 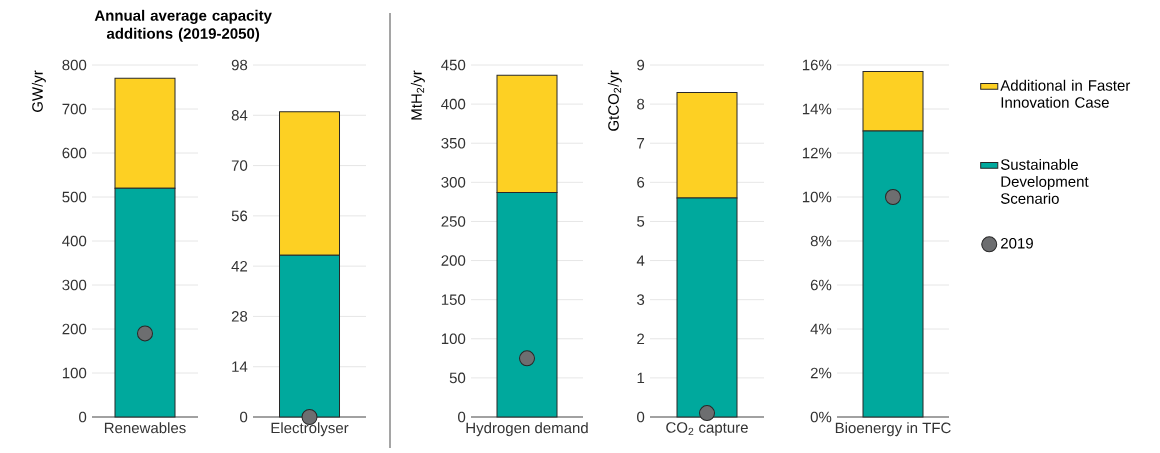 I want to click on y-tick-label: 800, so click(x=74, y=65).